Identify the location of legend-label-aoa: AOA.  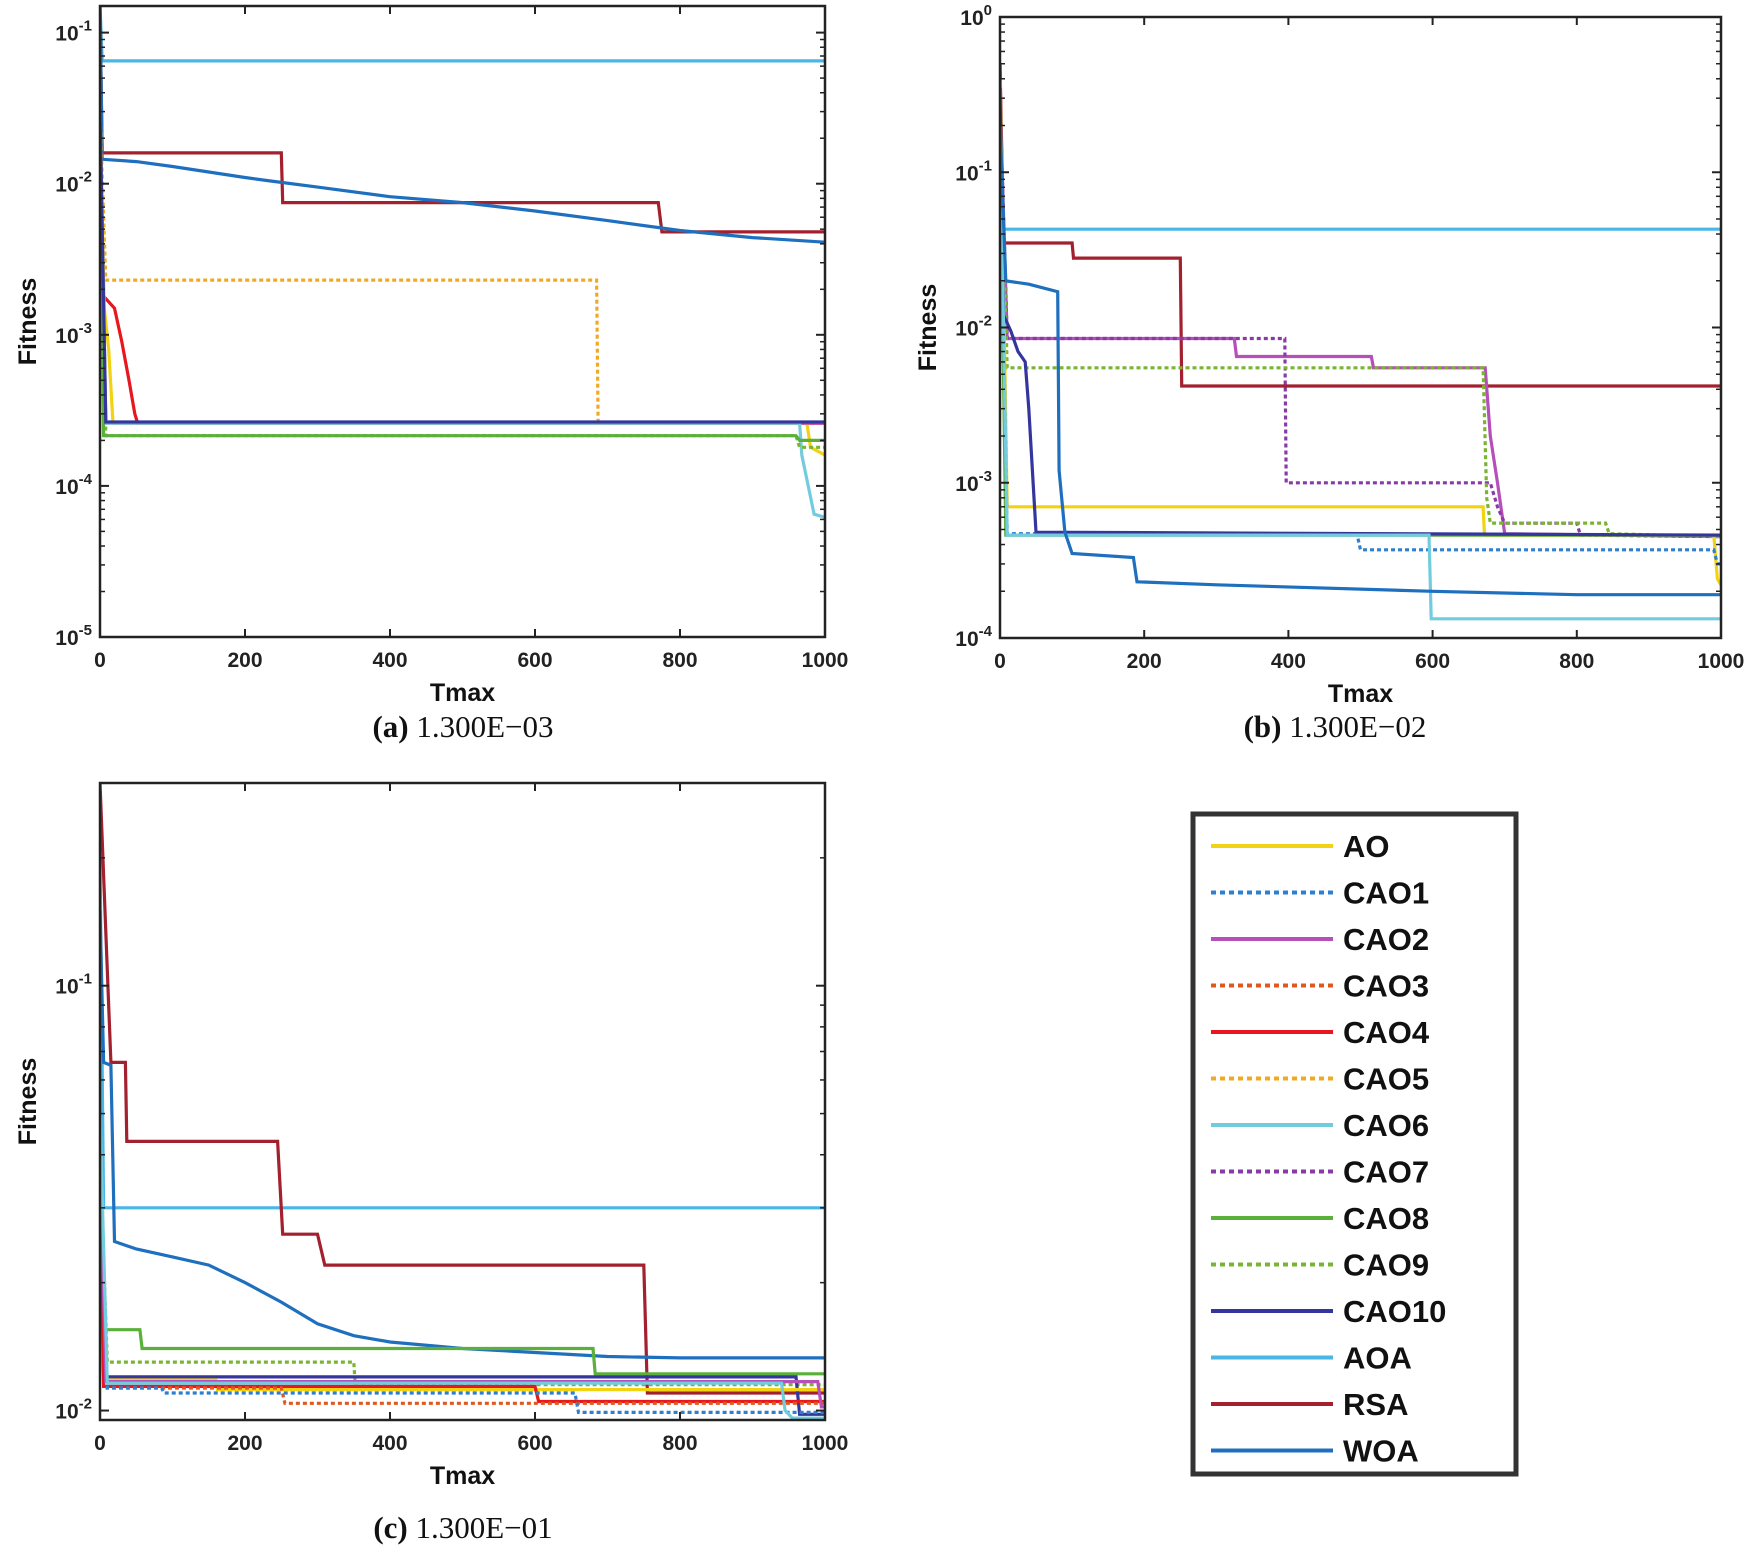
(1377, 1358).